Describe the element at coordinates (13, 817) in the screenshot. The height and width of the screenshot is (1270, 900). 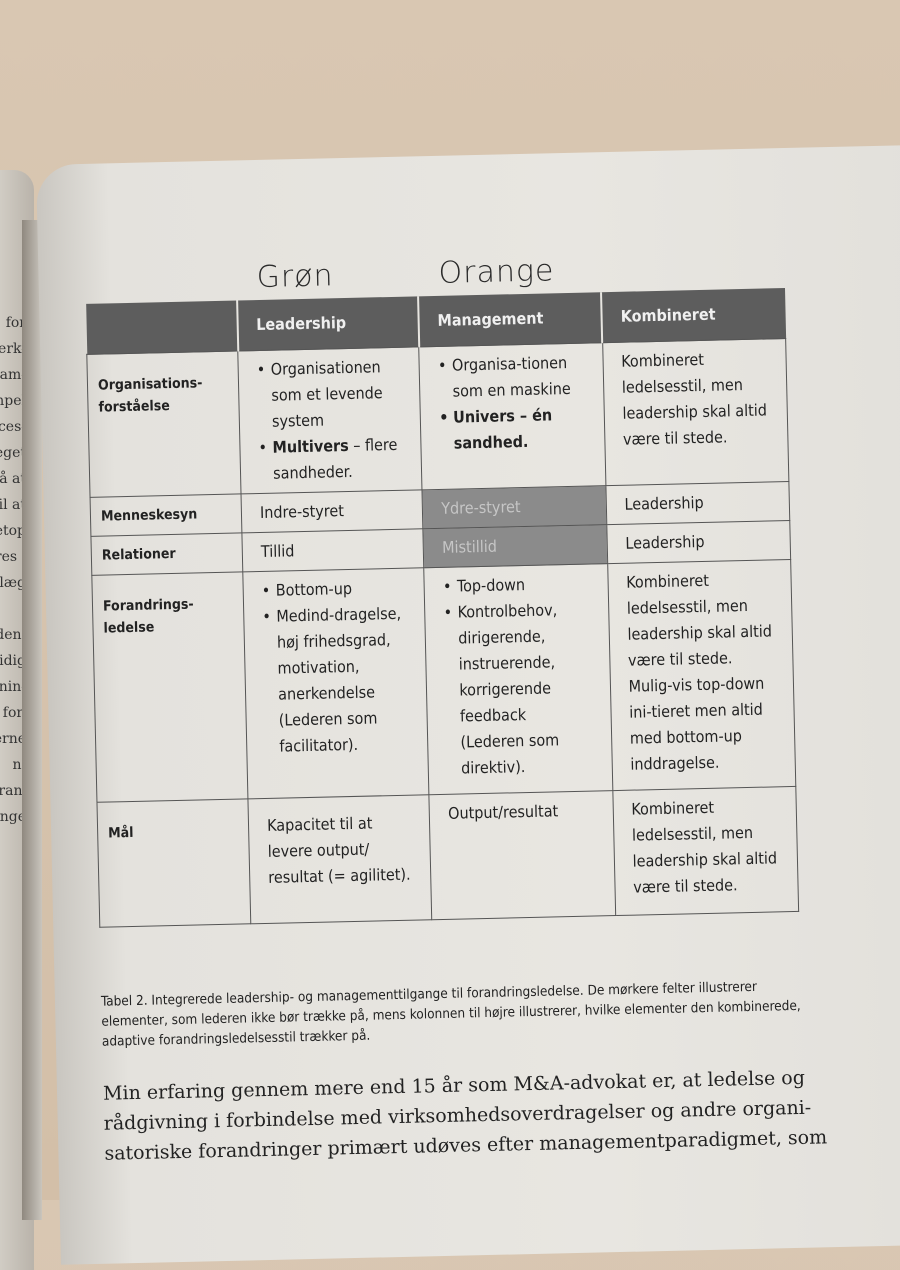
I see `left-page-line: ange` at that location.